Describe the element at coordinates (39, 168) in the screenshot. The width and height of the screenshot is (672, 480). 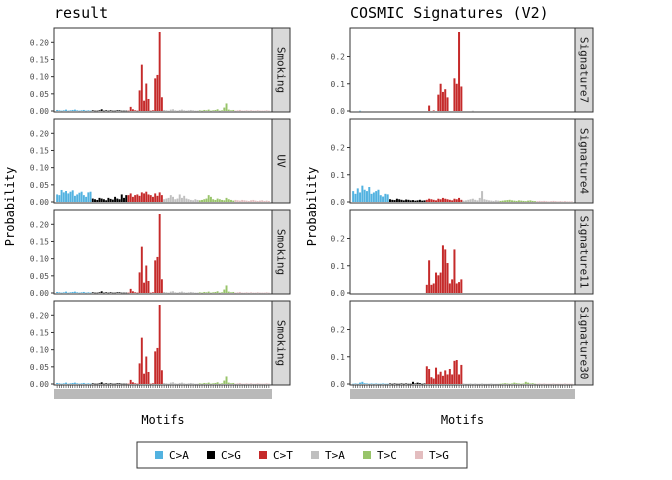
I see `y-tick-label: 0.10` at that location.